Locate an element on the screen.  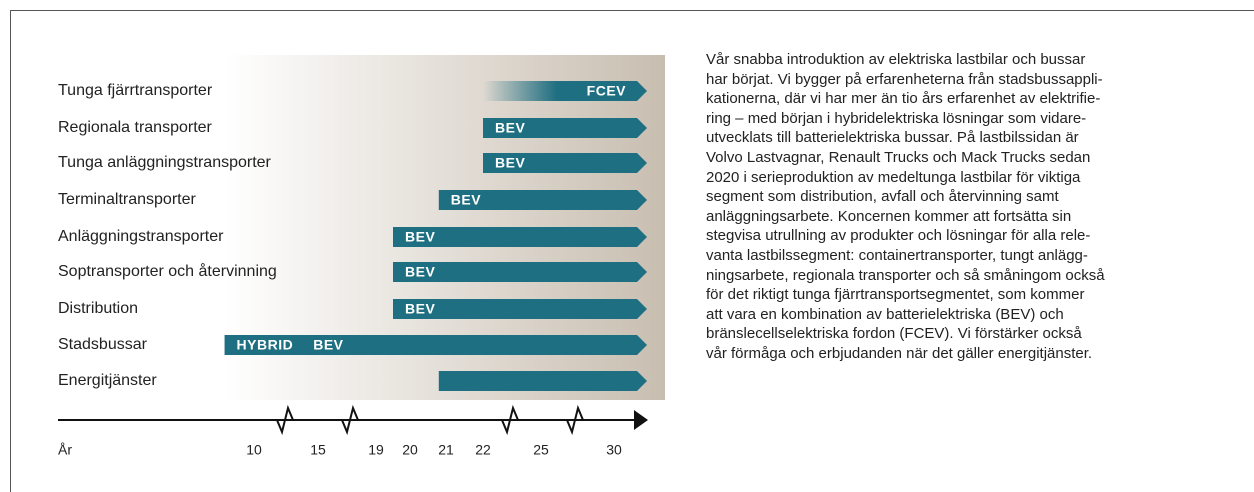
tick-label: 15 is located at coordinates (318, 450).